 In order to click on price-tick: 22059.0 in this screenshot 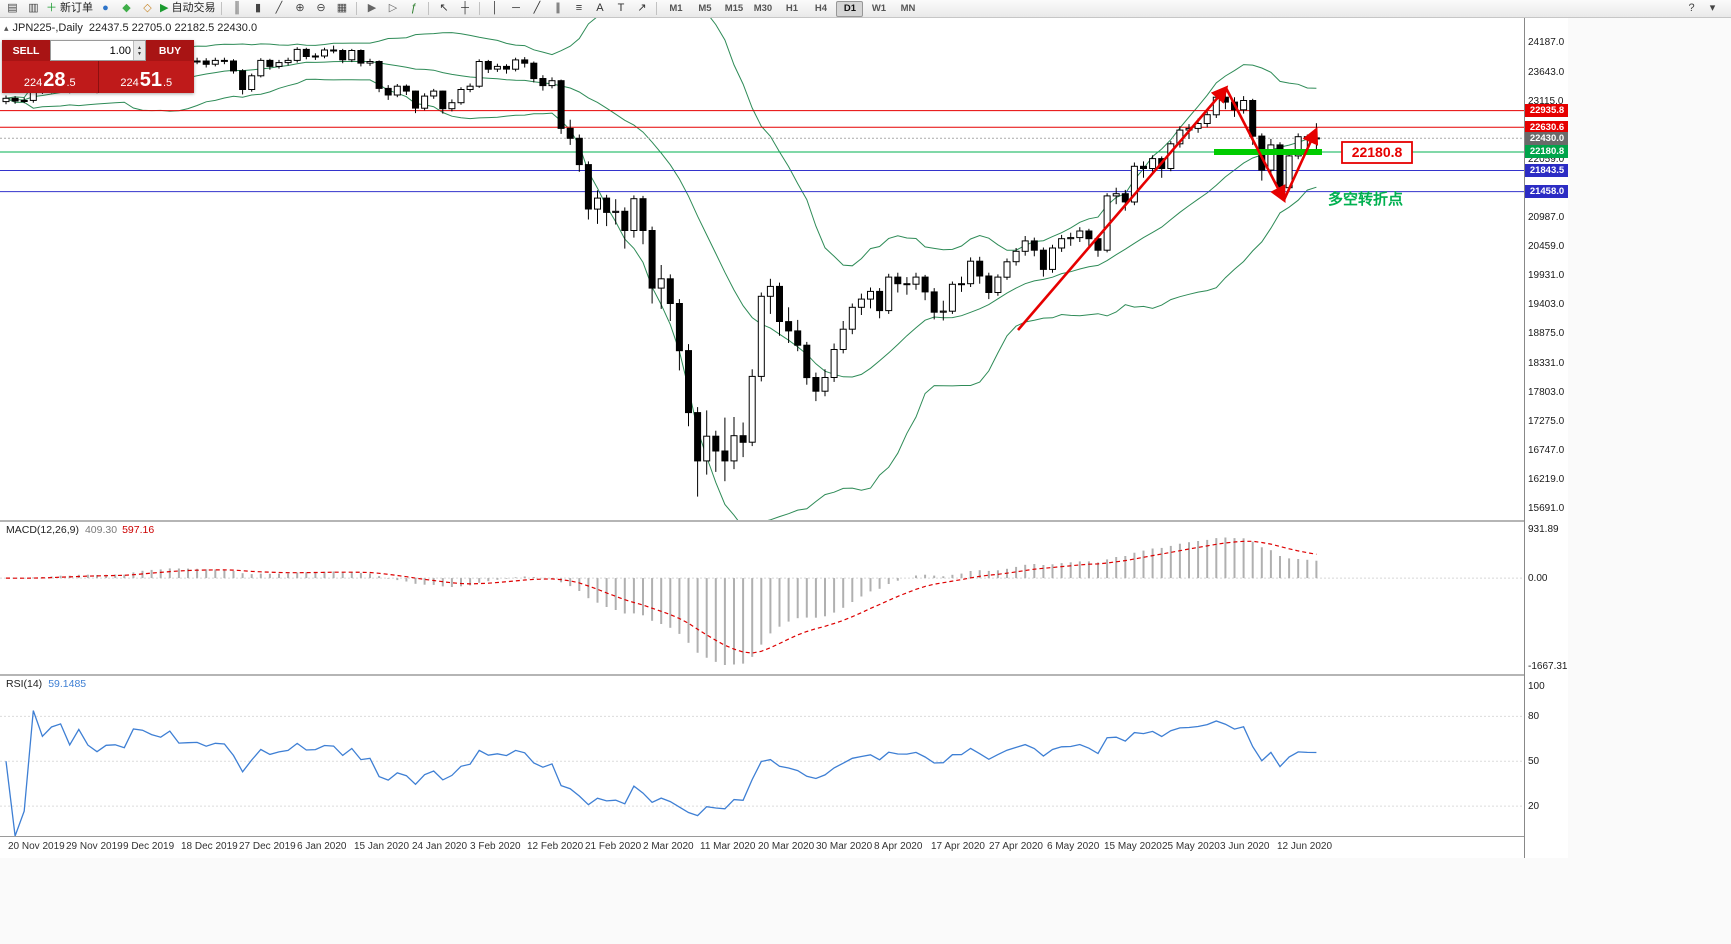, I will do `click(1546, 159)`.